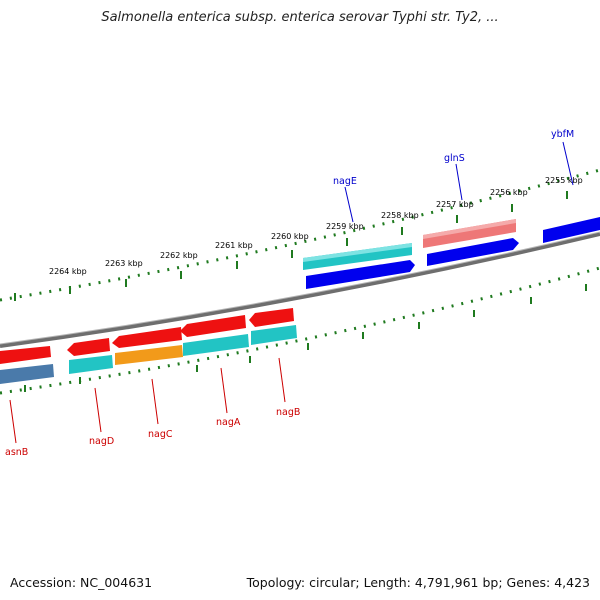 This screenshot has width=600, height=600. Describe the element at coordinates (455, 204) in the screenshot. I see `kbp-label-2257: 2257 kbp` at that location.